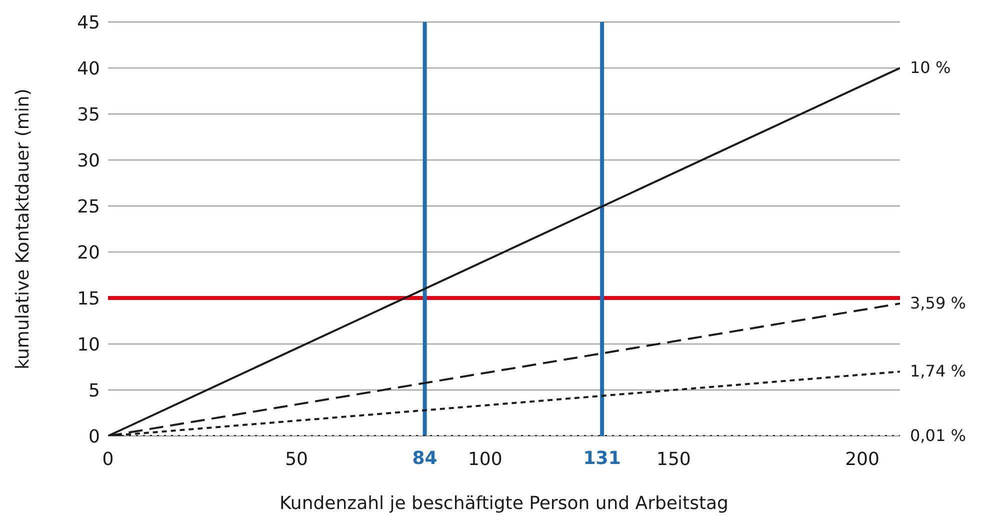 Image resolution: width=992 pixels, height=524 pixels. Describe the element at coordinates (296, 459) in the screenshot. I see `x-tick-label: 50` at that location.